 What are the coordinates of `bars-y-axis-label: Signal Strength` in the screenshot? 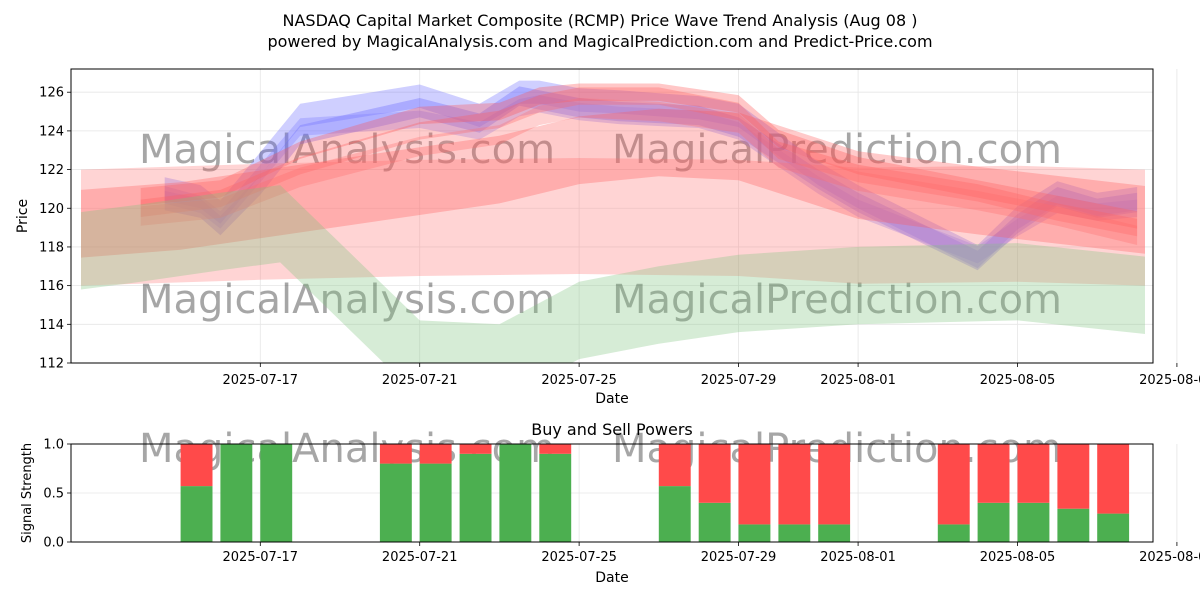 It's located at (27, 493).